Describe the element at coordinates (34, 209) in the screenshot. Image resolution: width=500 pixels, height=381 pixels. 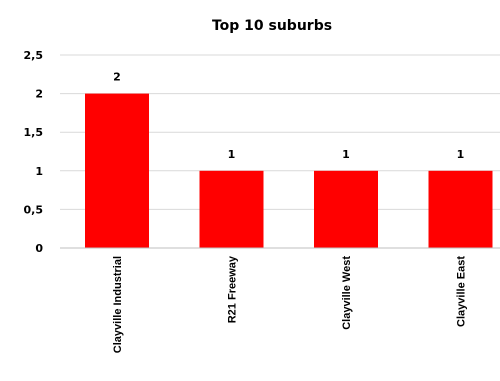
I see `y-tick-label: 0,5` at that location.